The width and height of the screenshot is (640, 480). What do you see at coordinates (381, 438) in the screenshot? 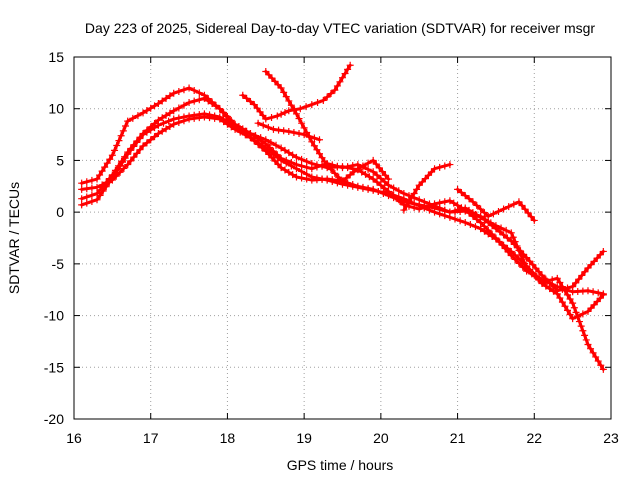
I see `x-tick-label: 20` at bounding box center [381, 438].